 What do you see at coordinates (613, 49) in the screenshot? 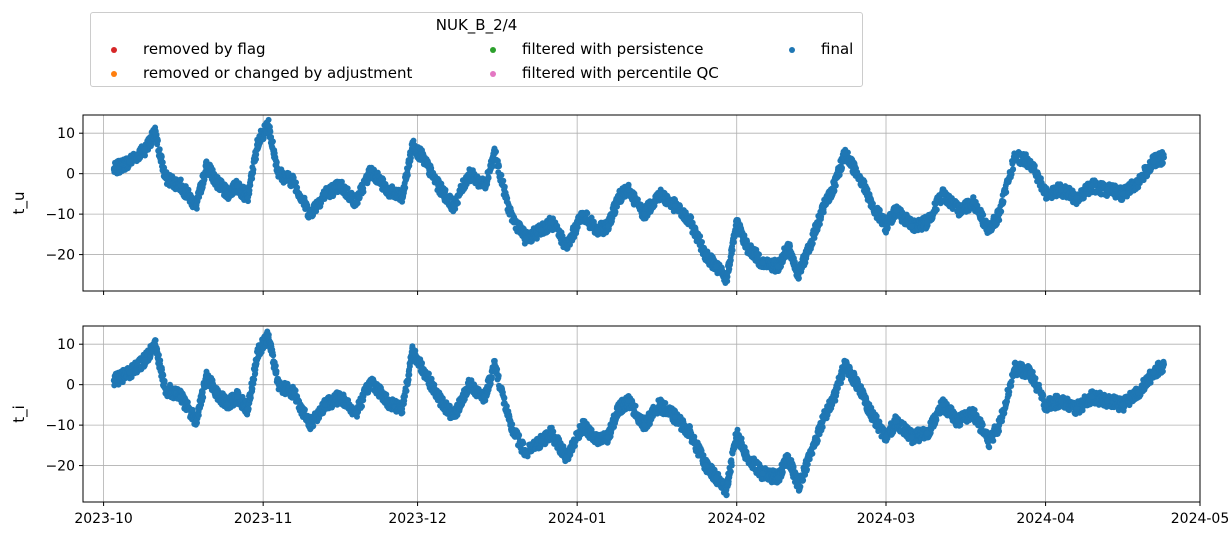
I see `legend-label: filtered with persistence` at bounding box center [613, 49].